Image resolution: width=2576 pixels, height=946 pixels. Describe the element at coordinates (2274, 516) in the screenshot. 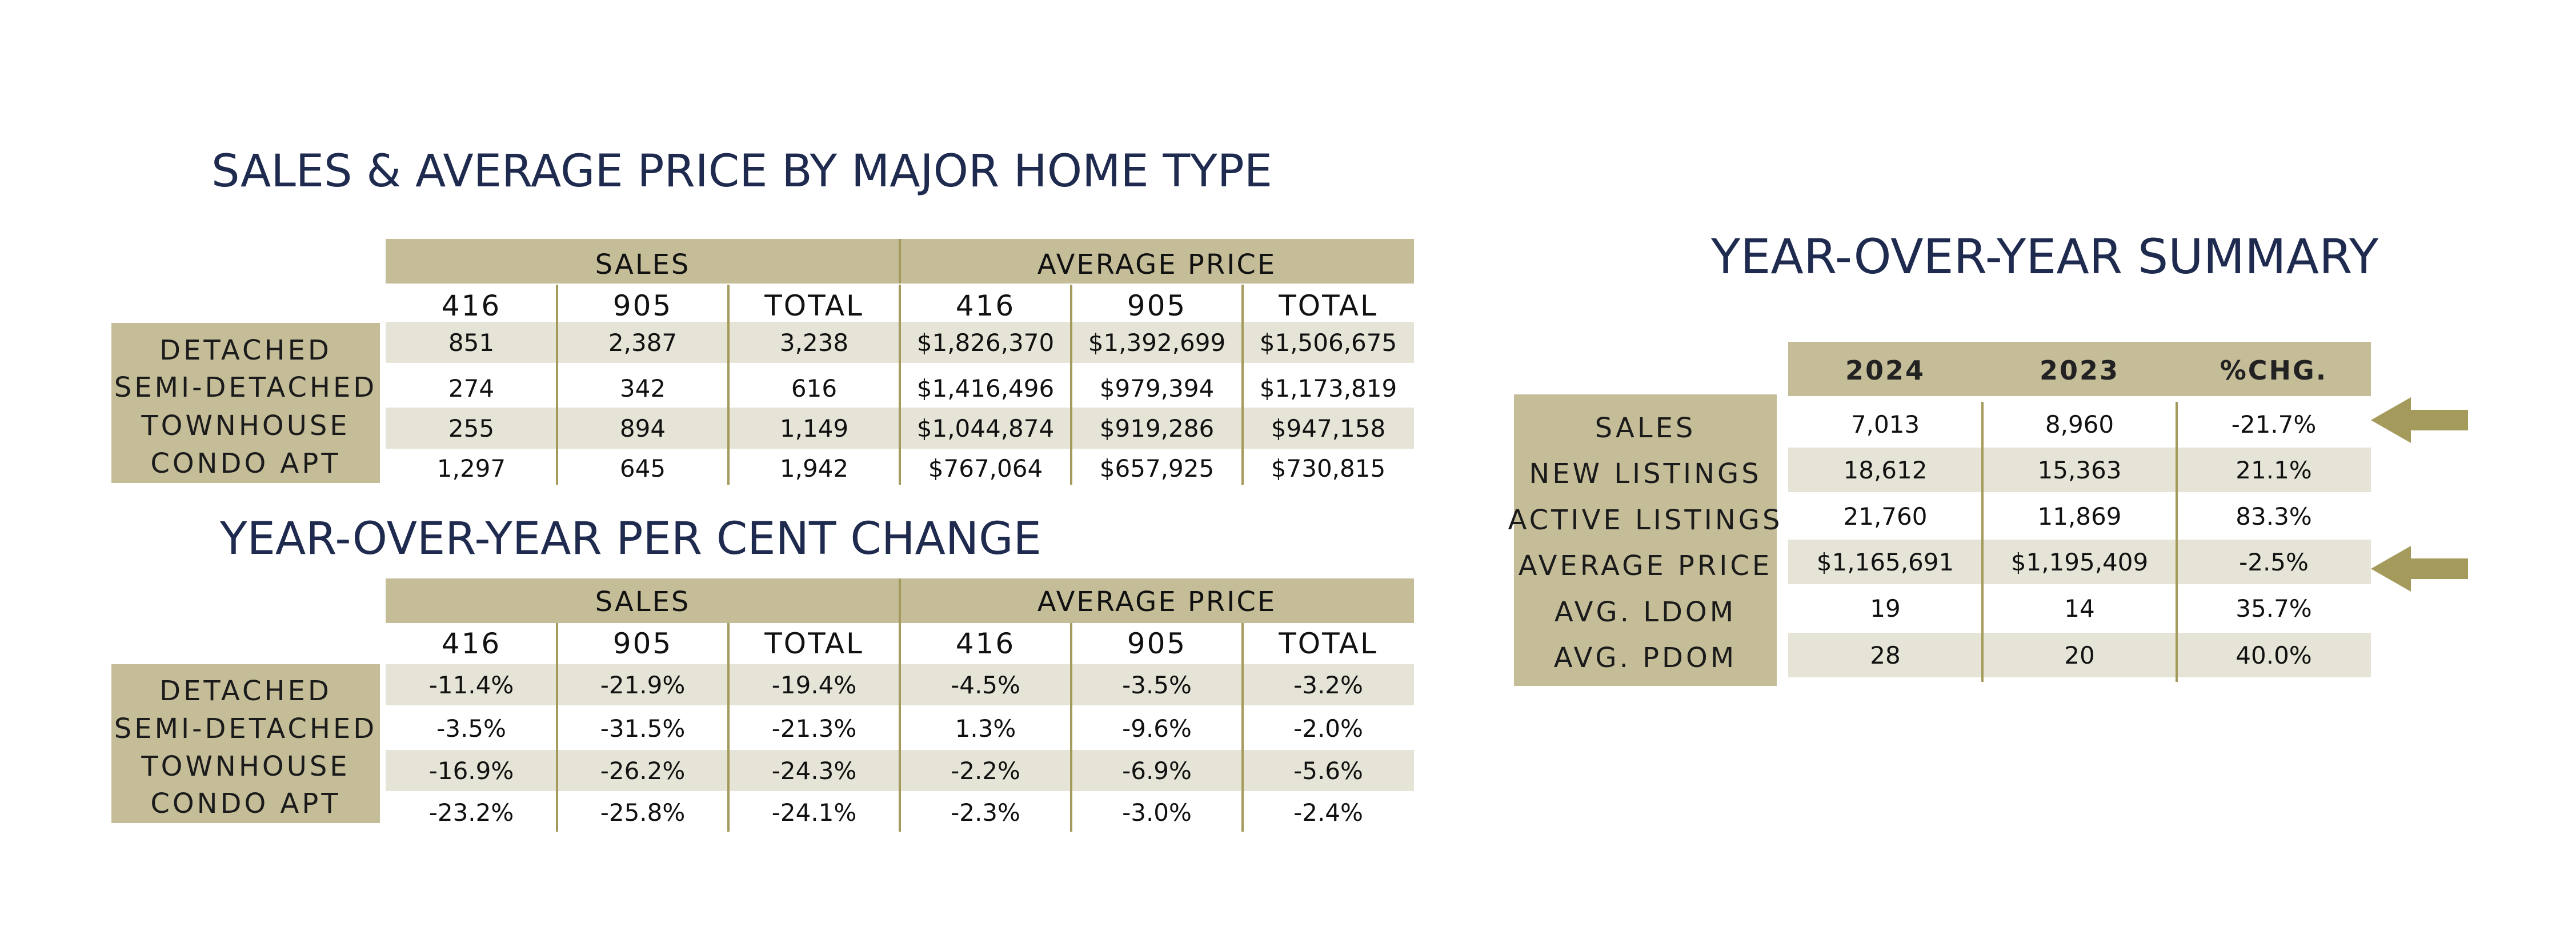

I see `summary-cell: 83.3%` at that location.